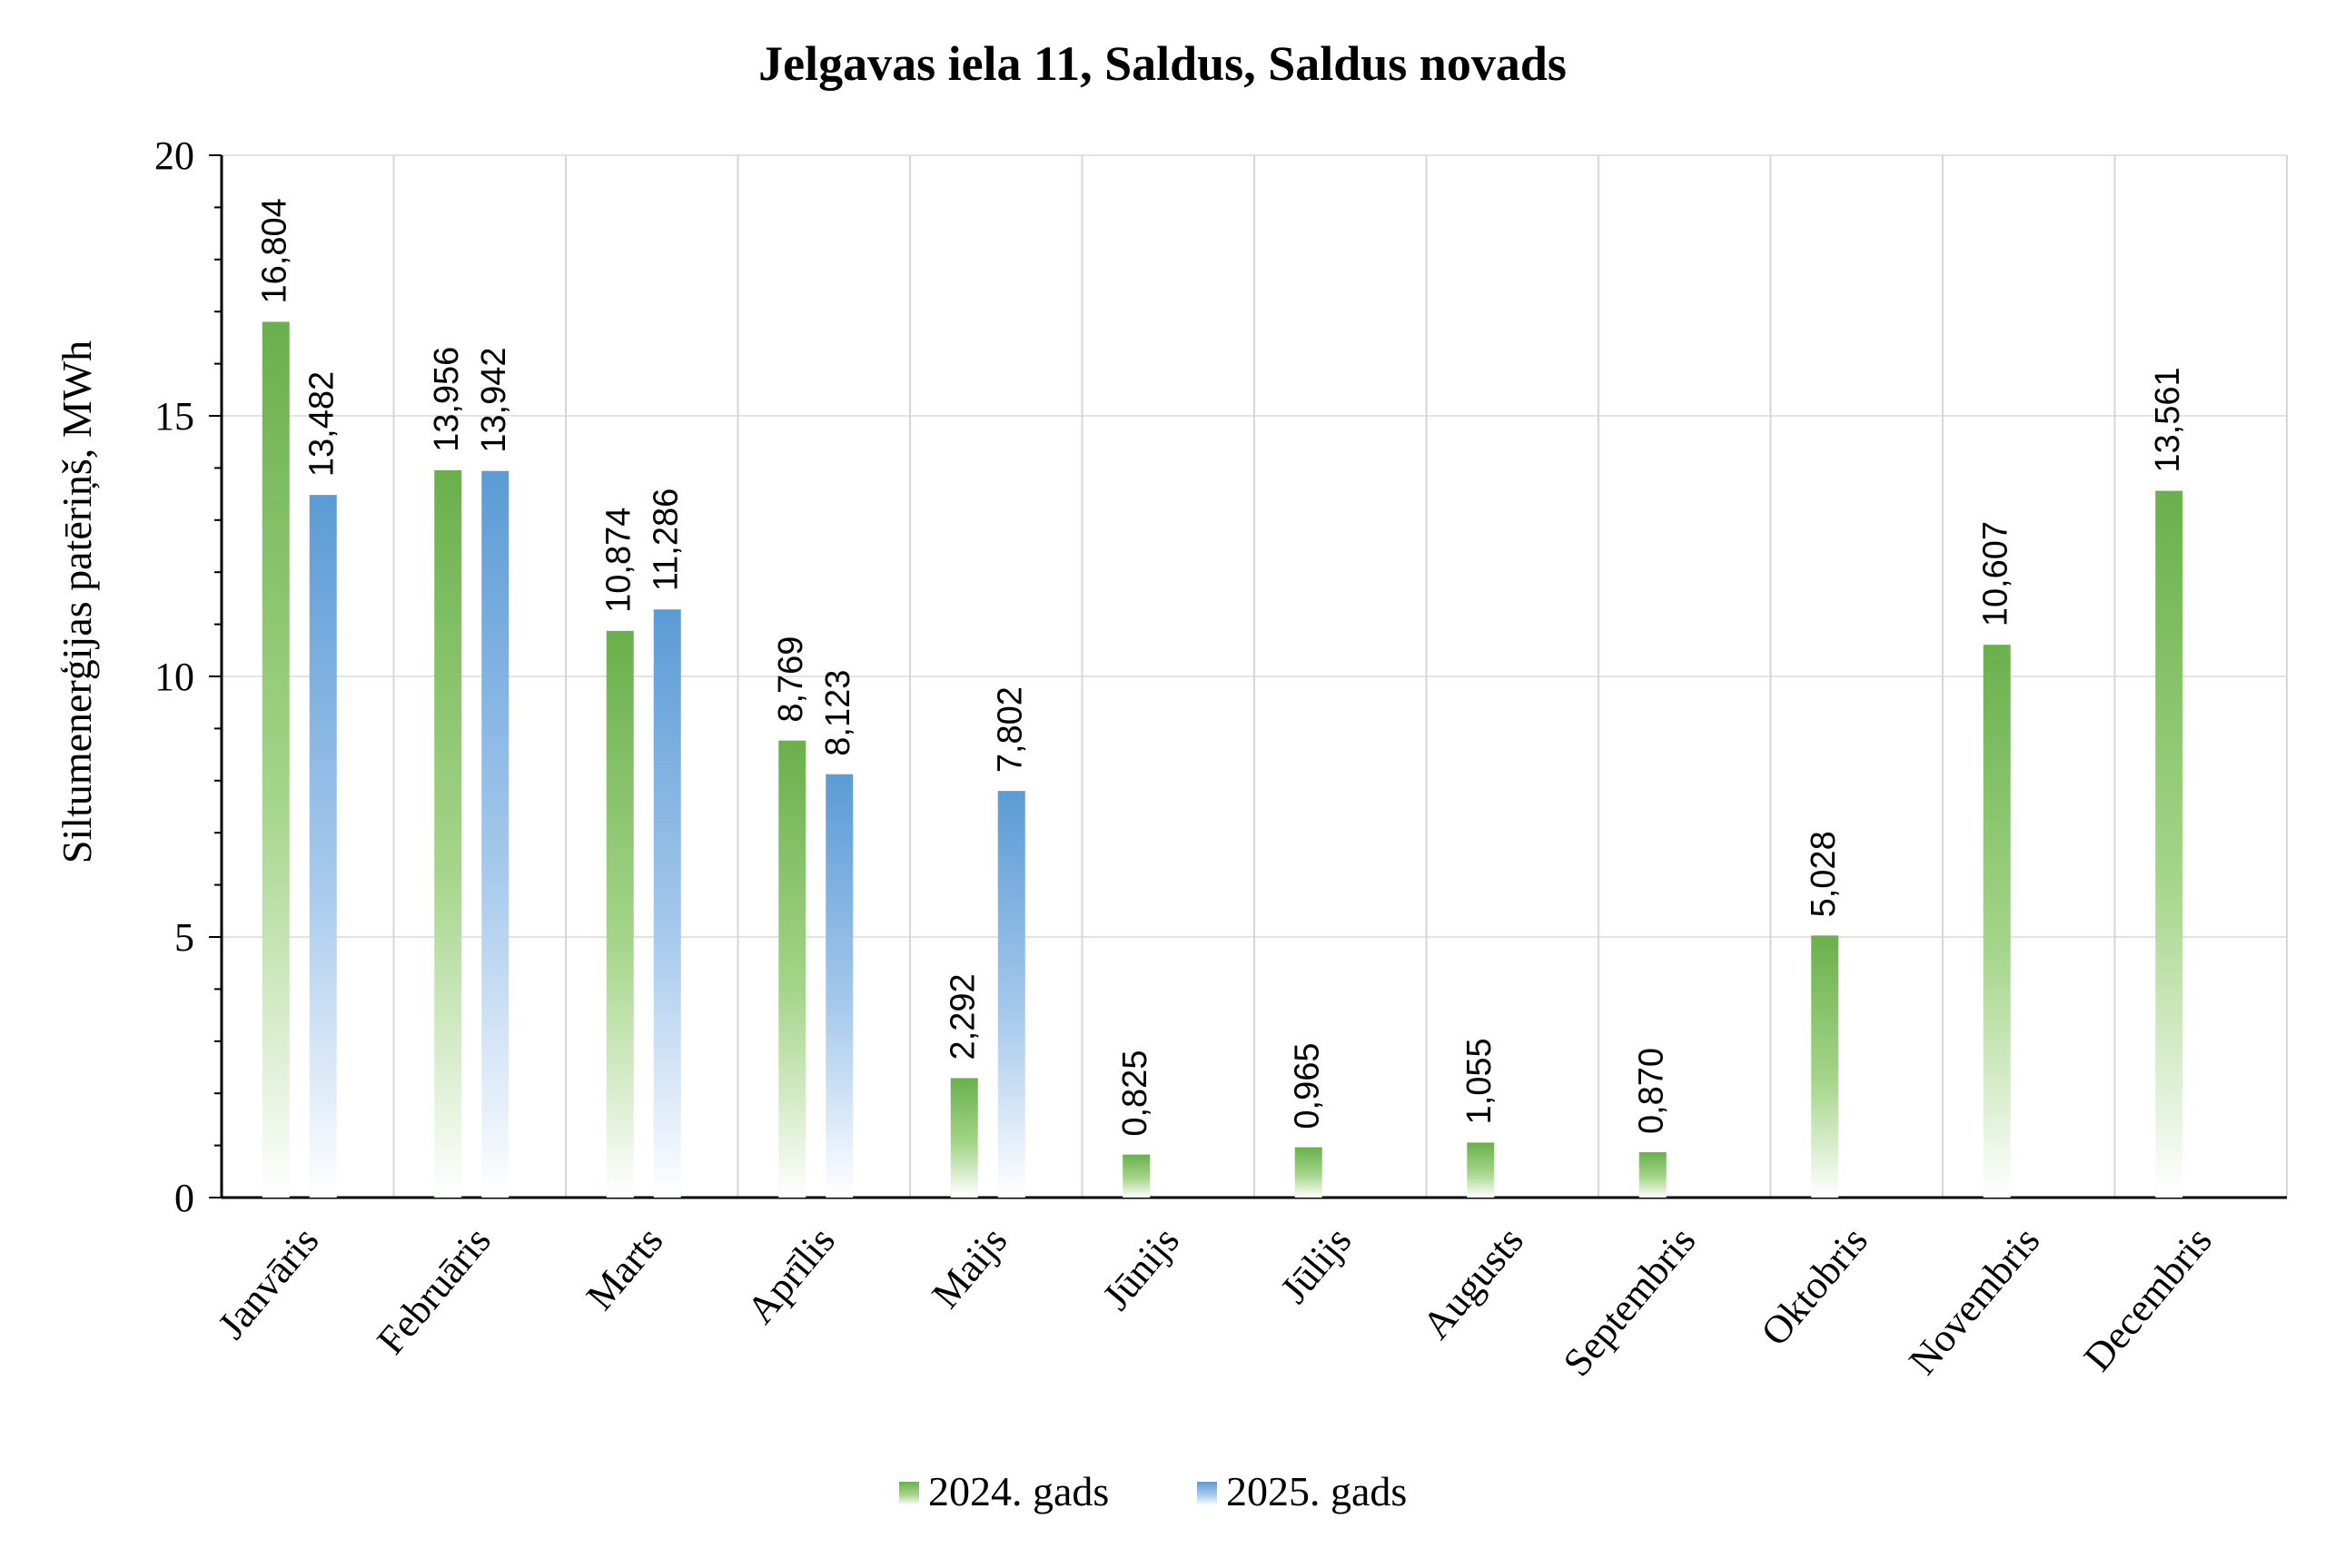 Image resolution: width=2325 pixels, height=1568 pixels. What do you see at coordinates (184, 1198) in the screenshot?
I see `y-tick-label: 0` at bounding box center [184, 1198].